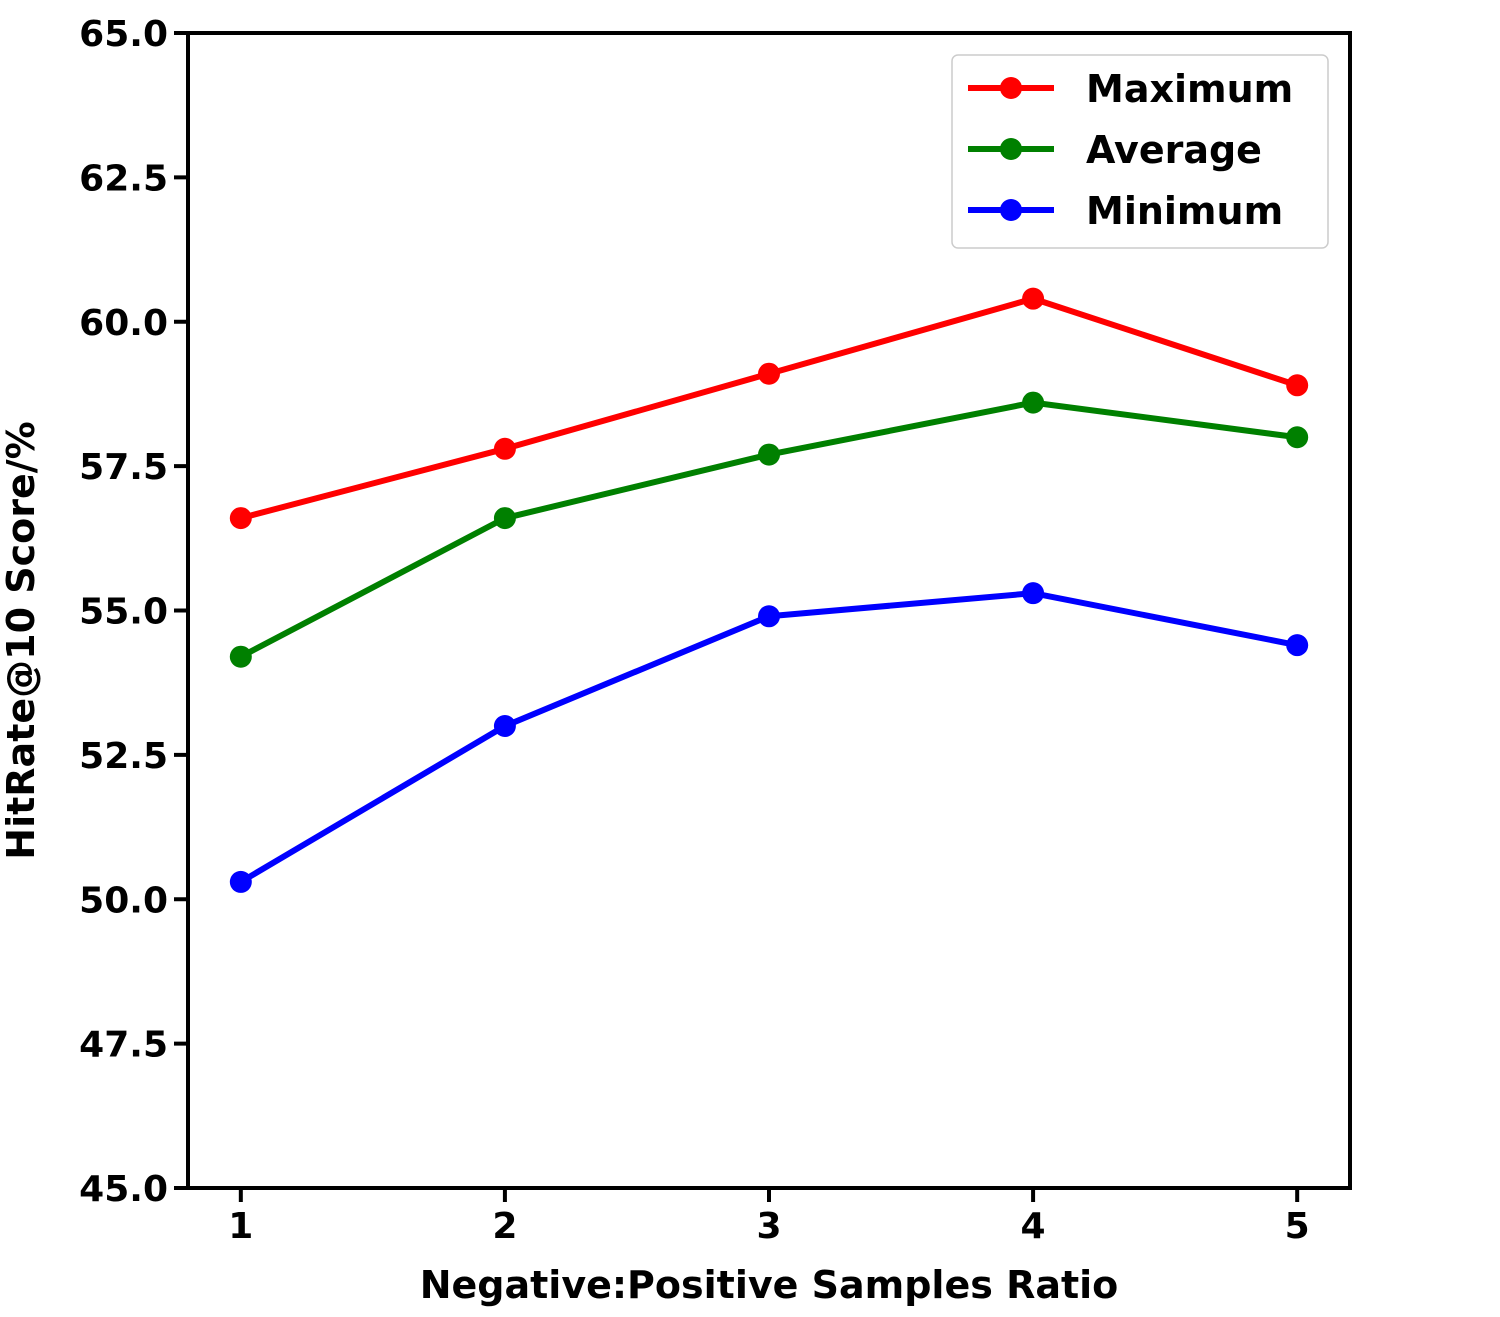 The image size is (1500, 1317). Describe the element at coordinates (1011, 88) in the screenshot. I see `legend-marker-maximum` at that location.